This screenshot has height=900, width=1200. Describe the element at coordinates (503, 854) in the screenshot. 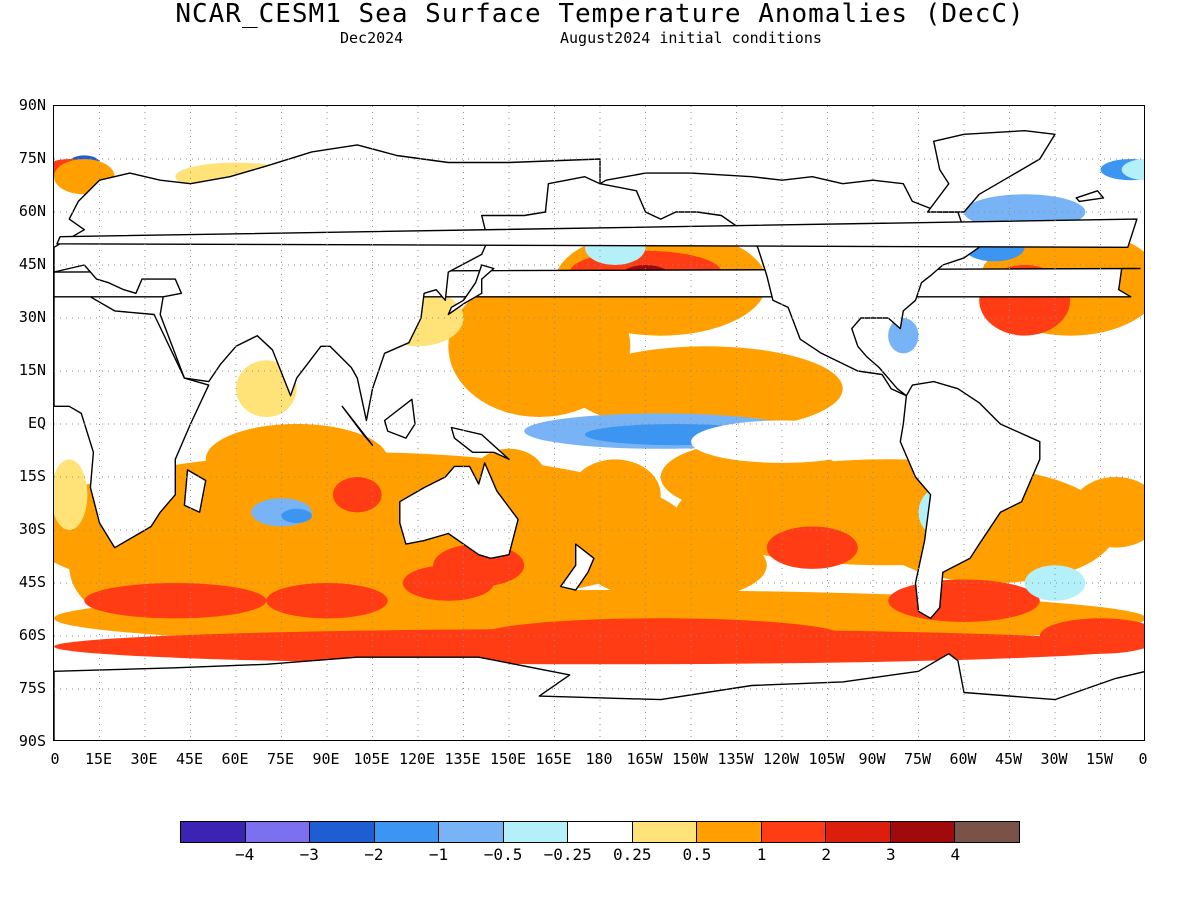

I see `colorbar-label: −0.5` at that location.